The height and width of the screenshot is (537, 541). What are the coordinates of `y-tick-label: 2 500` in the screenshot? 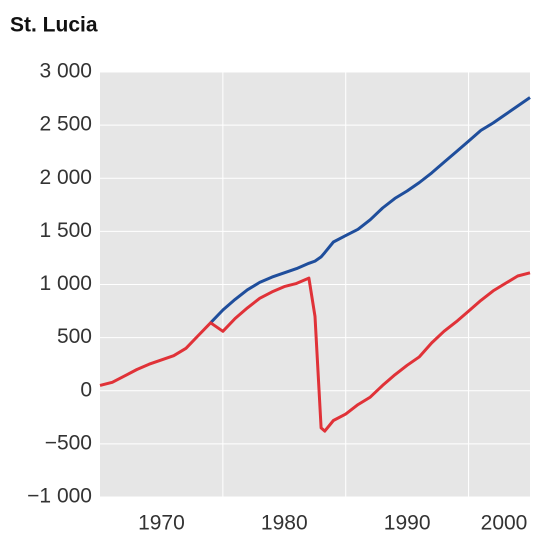 It's located at (65, 124).